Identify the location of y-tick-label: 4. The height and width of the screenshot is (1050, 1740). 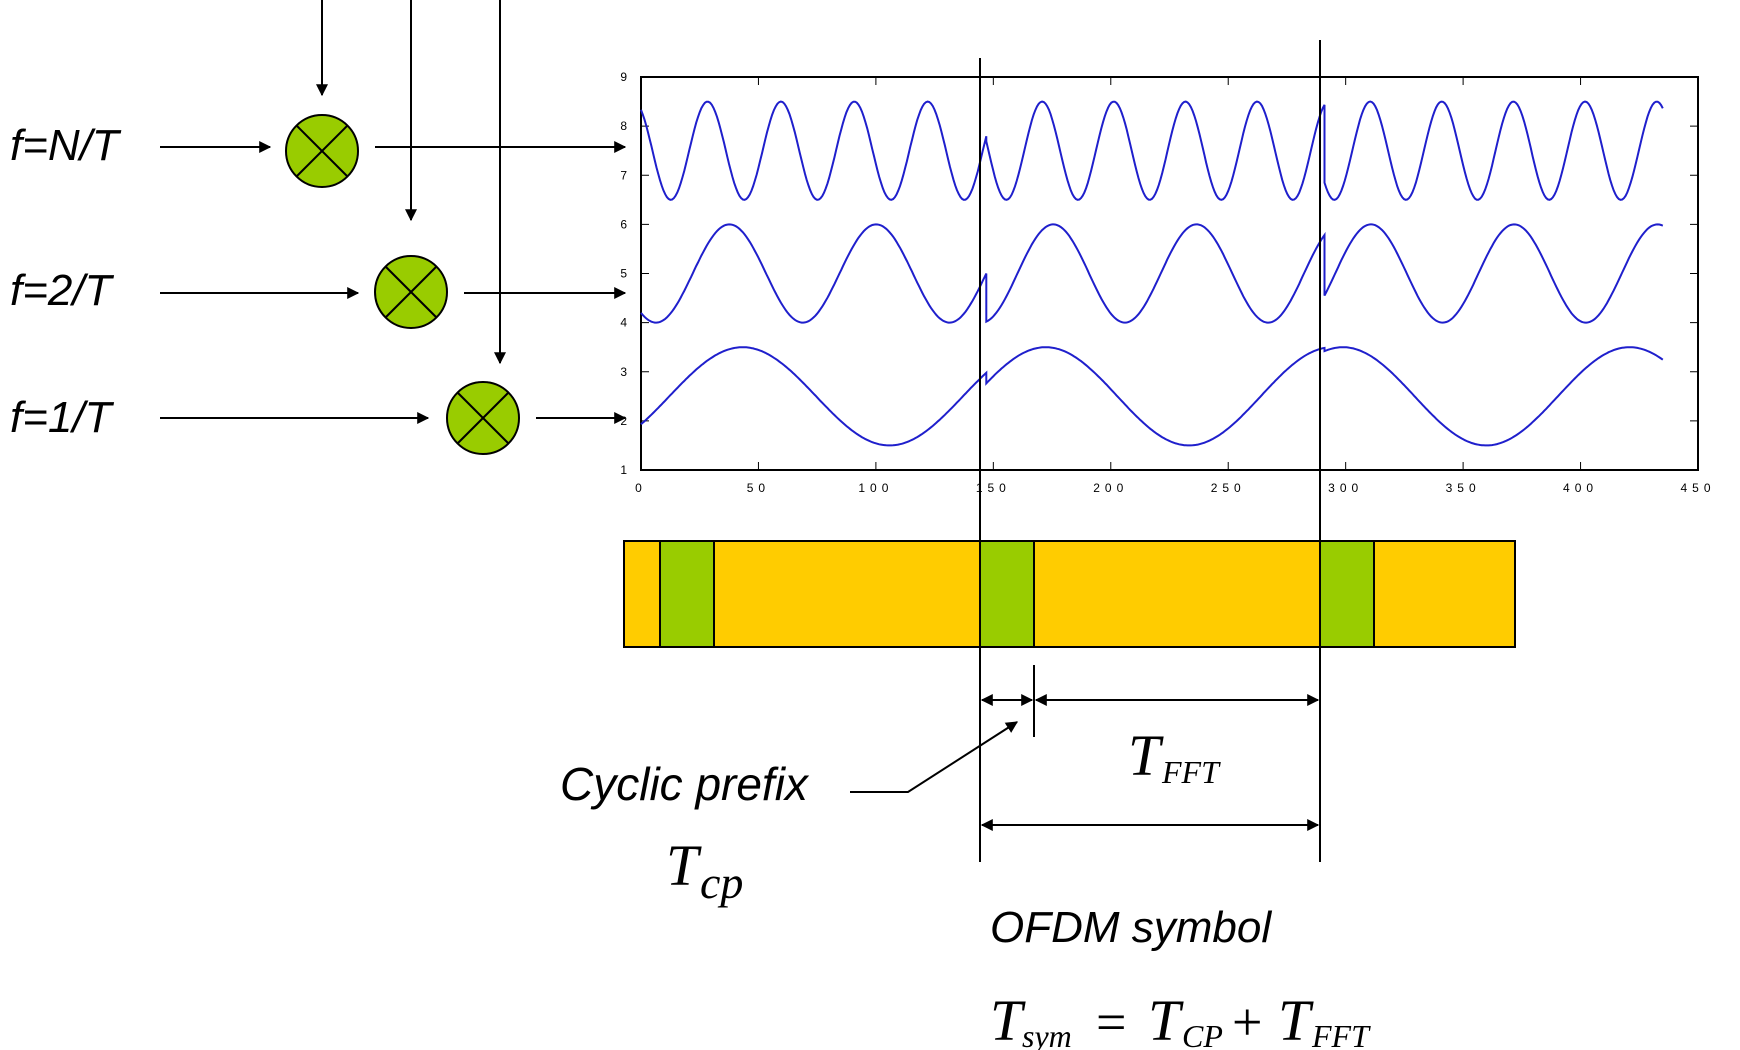
(623, 323).